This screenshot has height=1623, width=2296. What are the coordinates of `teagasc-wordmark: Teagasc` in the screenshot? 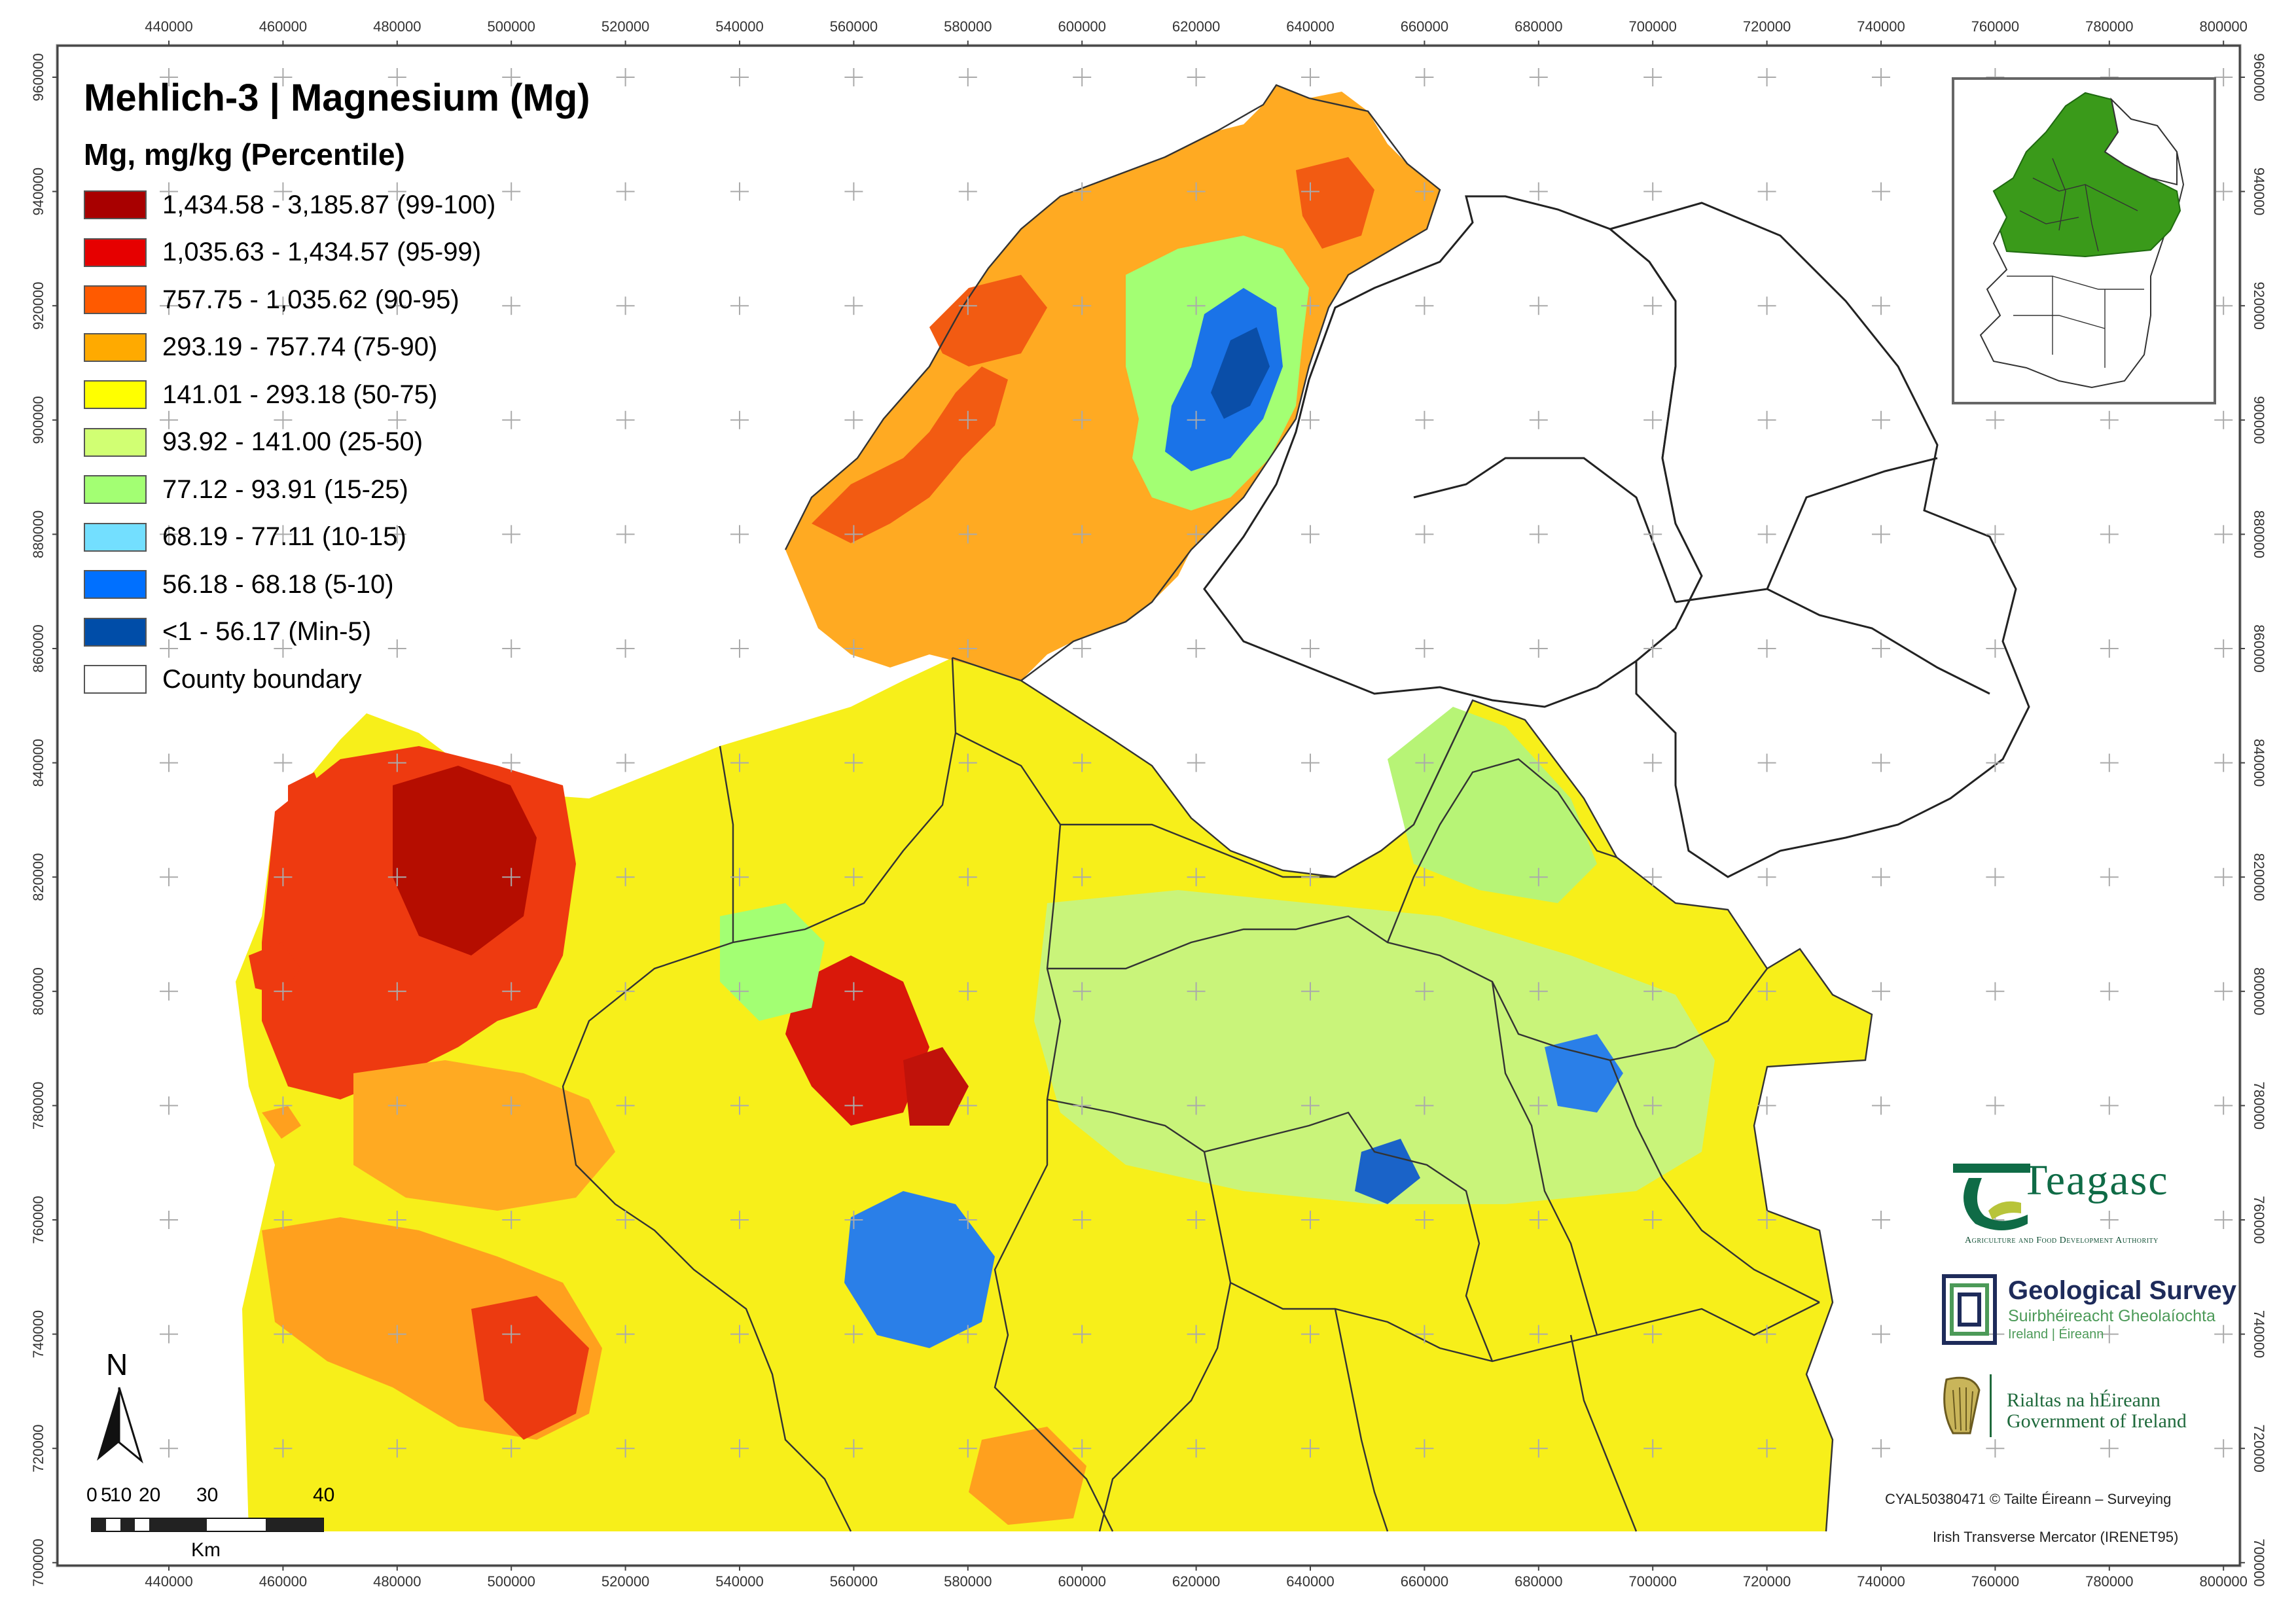 It's located at (2095, 1180).